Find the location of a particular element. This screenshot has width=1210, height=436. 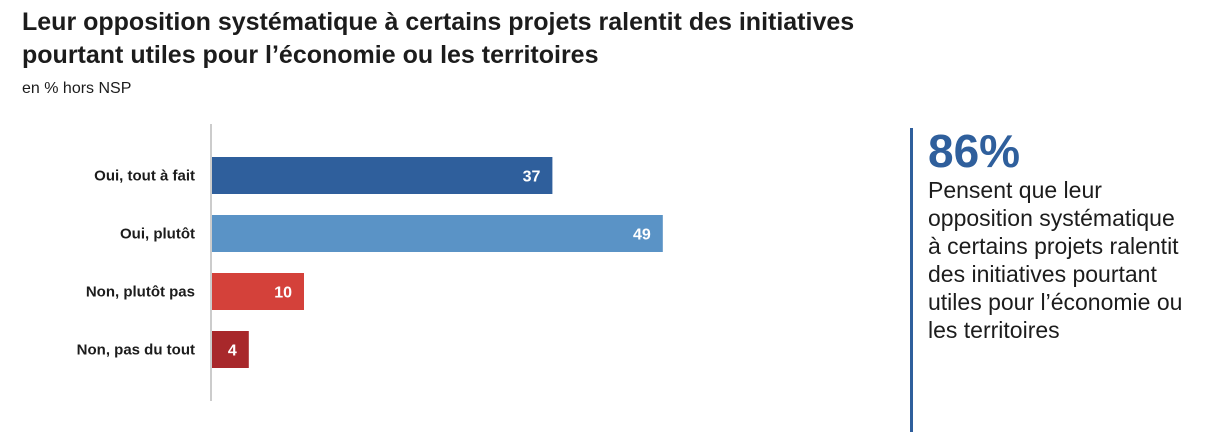

category-label: Oui, tout à fait is located at coordinates (144, 176).